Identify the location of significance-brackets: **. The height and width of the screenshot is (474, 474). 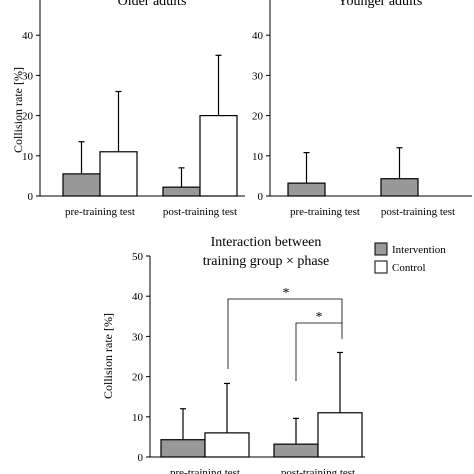
(285, 333).